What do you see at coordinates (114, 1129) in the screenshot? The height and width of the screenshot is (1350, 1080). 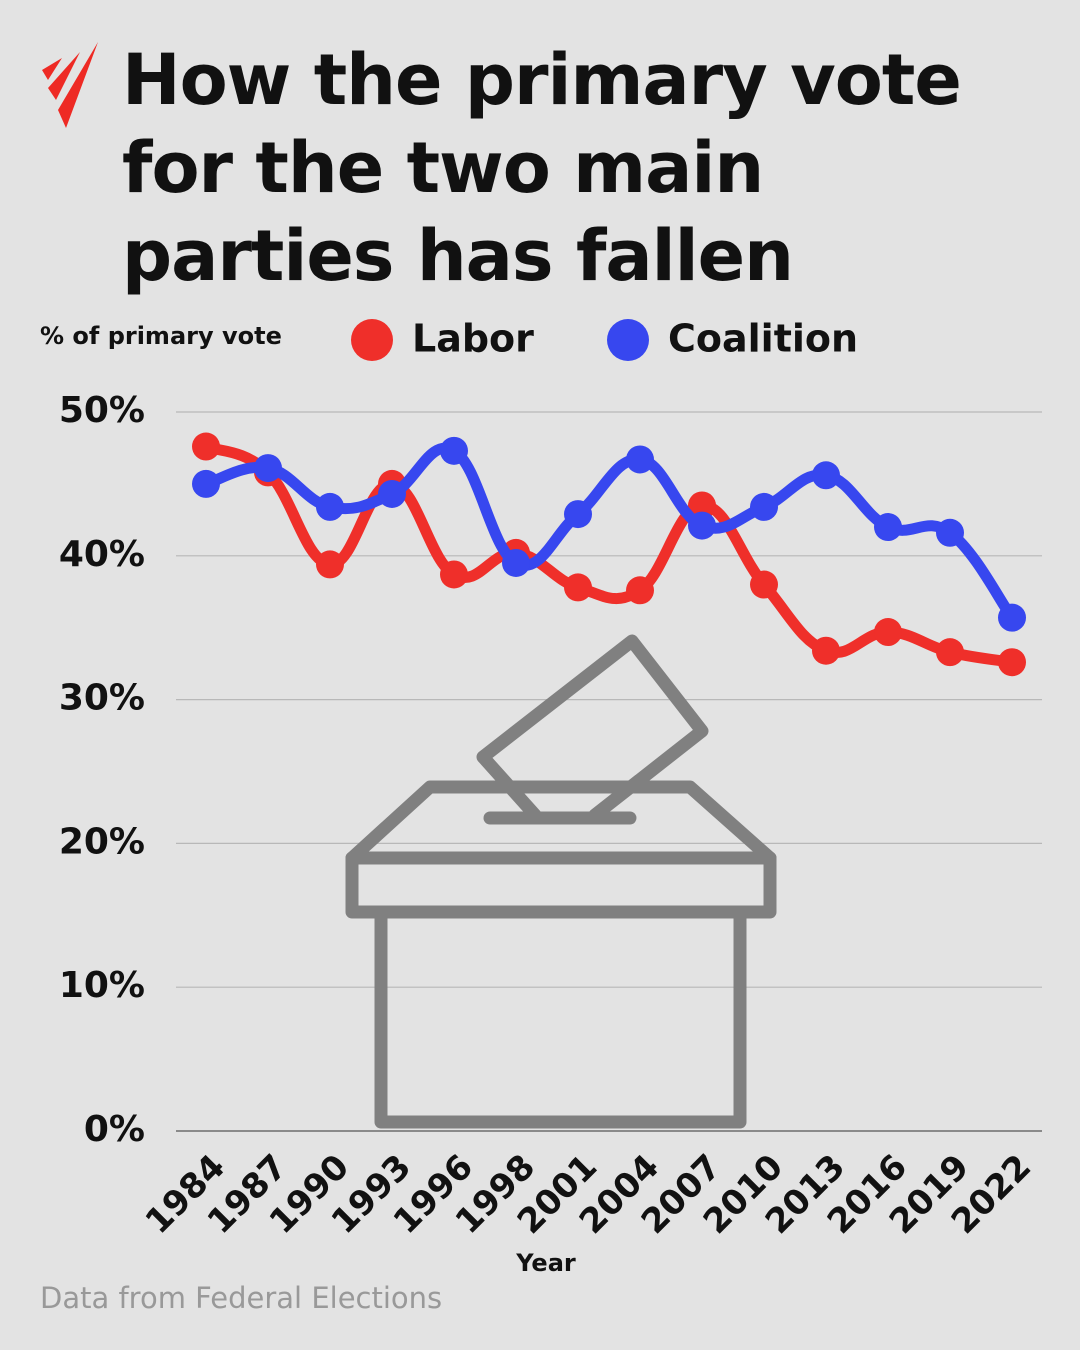 I see `y-tick-label: 0%` at bounding box center [114, 1129].